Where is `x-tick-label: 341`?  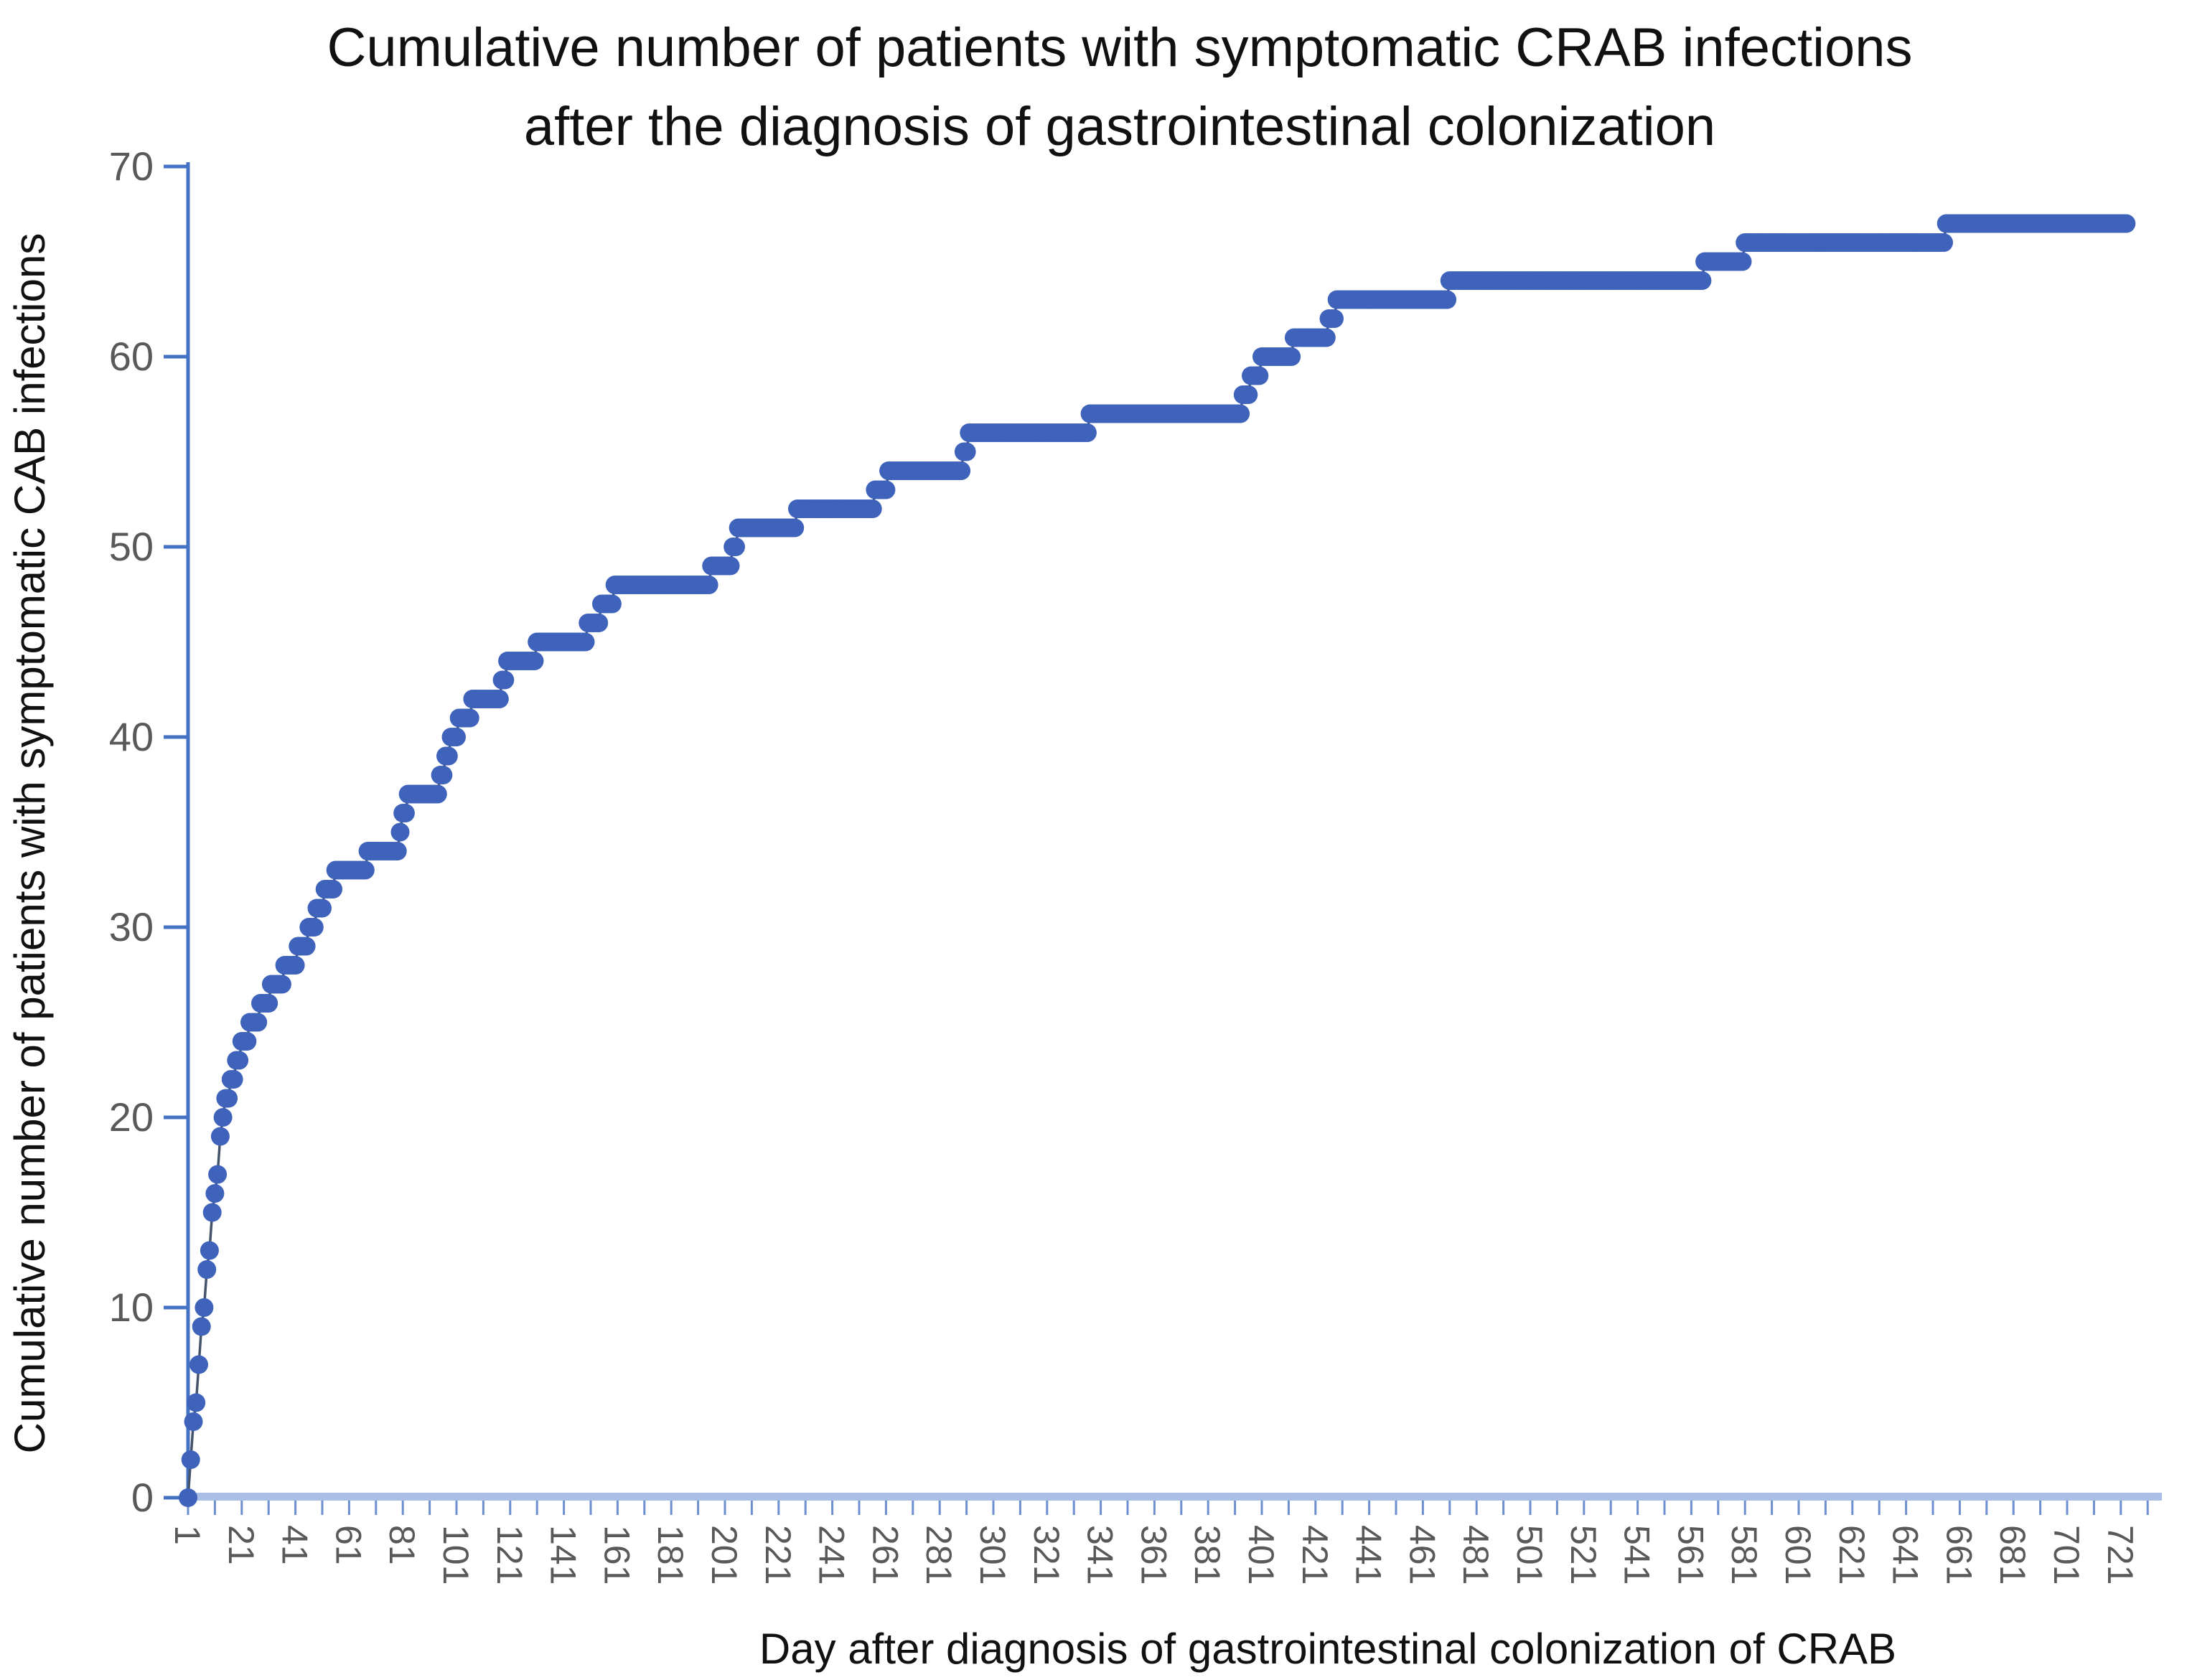 x-tick-label: 341 is located at coordinates (1100, 1555).